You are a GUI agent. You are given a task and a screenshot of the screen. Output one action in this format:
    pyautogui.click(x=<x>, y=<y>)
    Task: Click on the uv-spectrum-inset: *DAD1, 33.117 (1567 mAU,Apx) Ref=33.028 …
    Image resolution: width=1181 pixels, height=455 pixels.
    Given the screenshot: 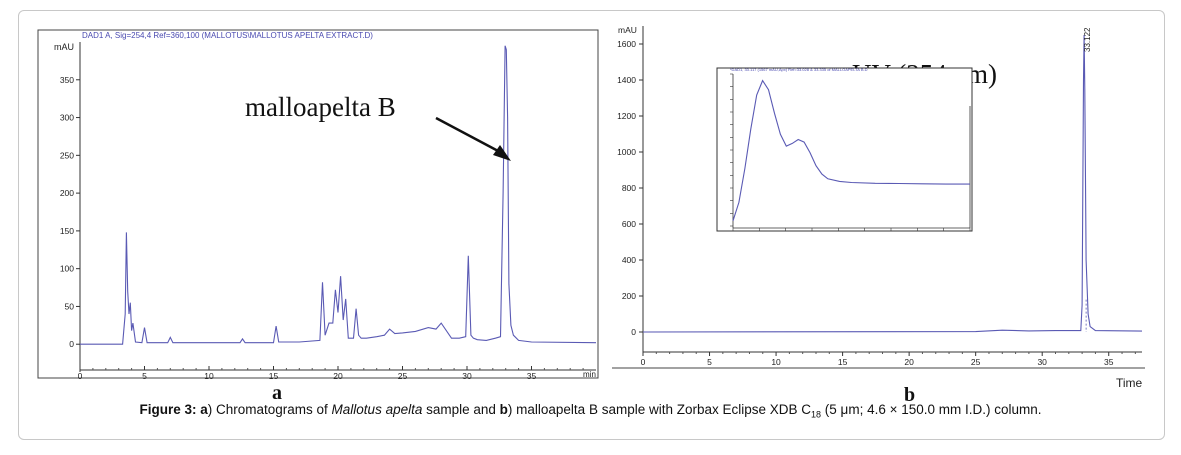 What is the action you would take?
    pyautogui.click(x=844, y=149)
    